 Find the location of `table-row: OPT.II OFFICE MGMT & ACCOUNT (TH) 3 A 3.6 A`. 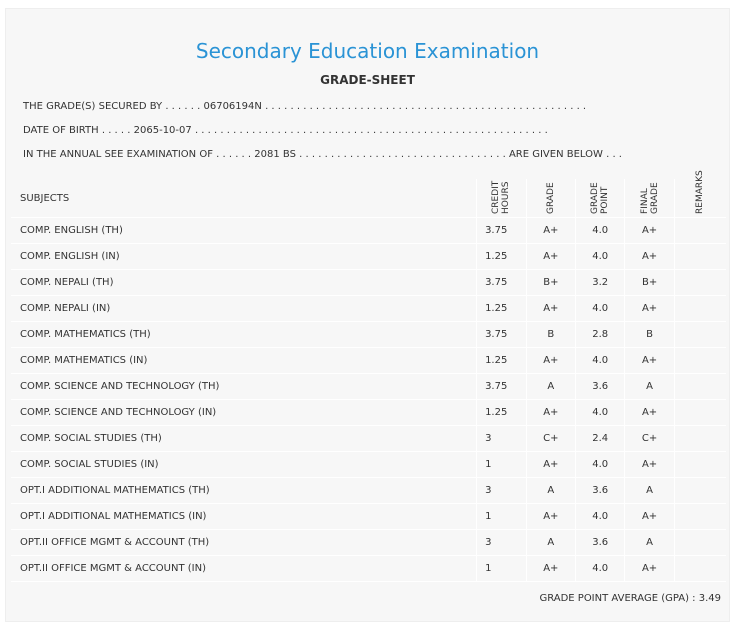

table-row: OPT.II OFFICE MGMT & ACCOUNT (TH) 3 A 3.6 A is located at coordinates (368, 542).